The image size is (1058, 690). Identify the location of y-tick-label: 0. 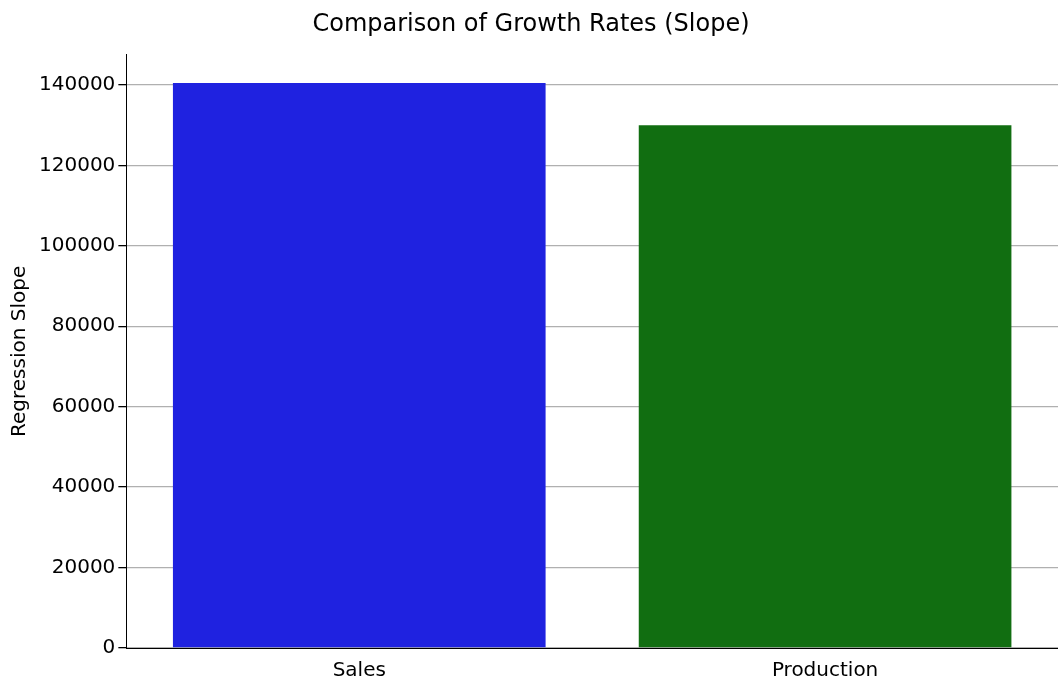
(109, 646).